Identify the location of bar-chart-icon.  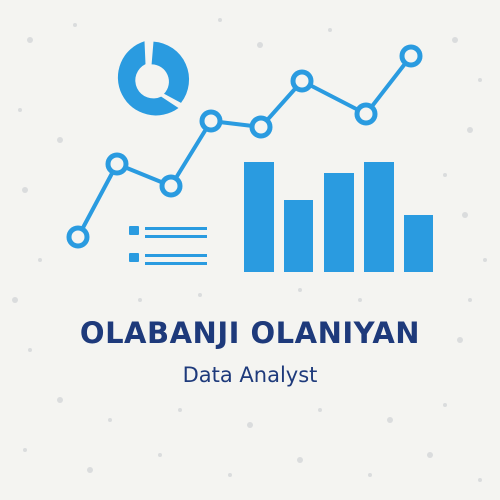
(338, 217).